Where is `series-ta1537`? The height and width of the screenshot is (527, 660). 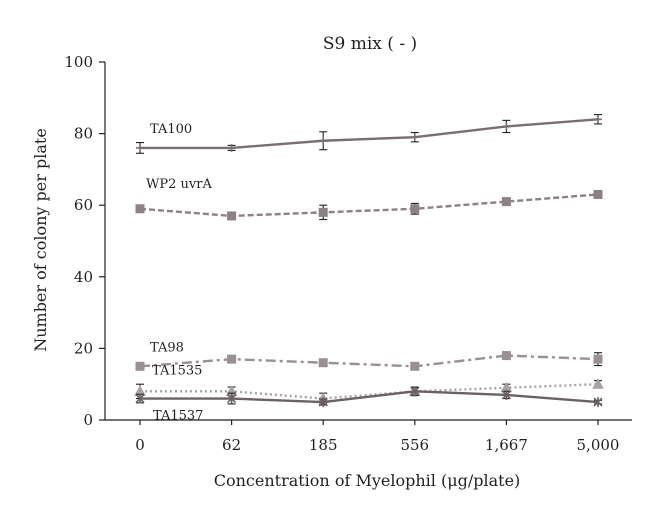 series-ta1537 is located at coordinates (369, 397).